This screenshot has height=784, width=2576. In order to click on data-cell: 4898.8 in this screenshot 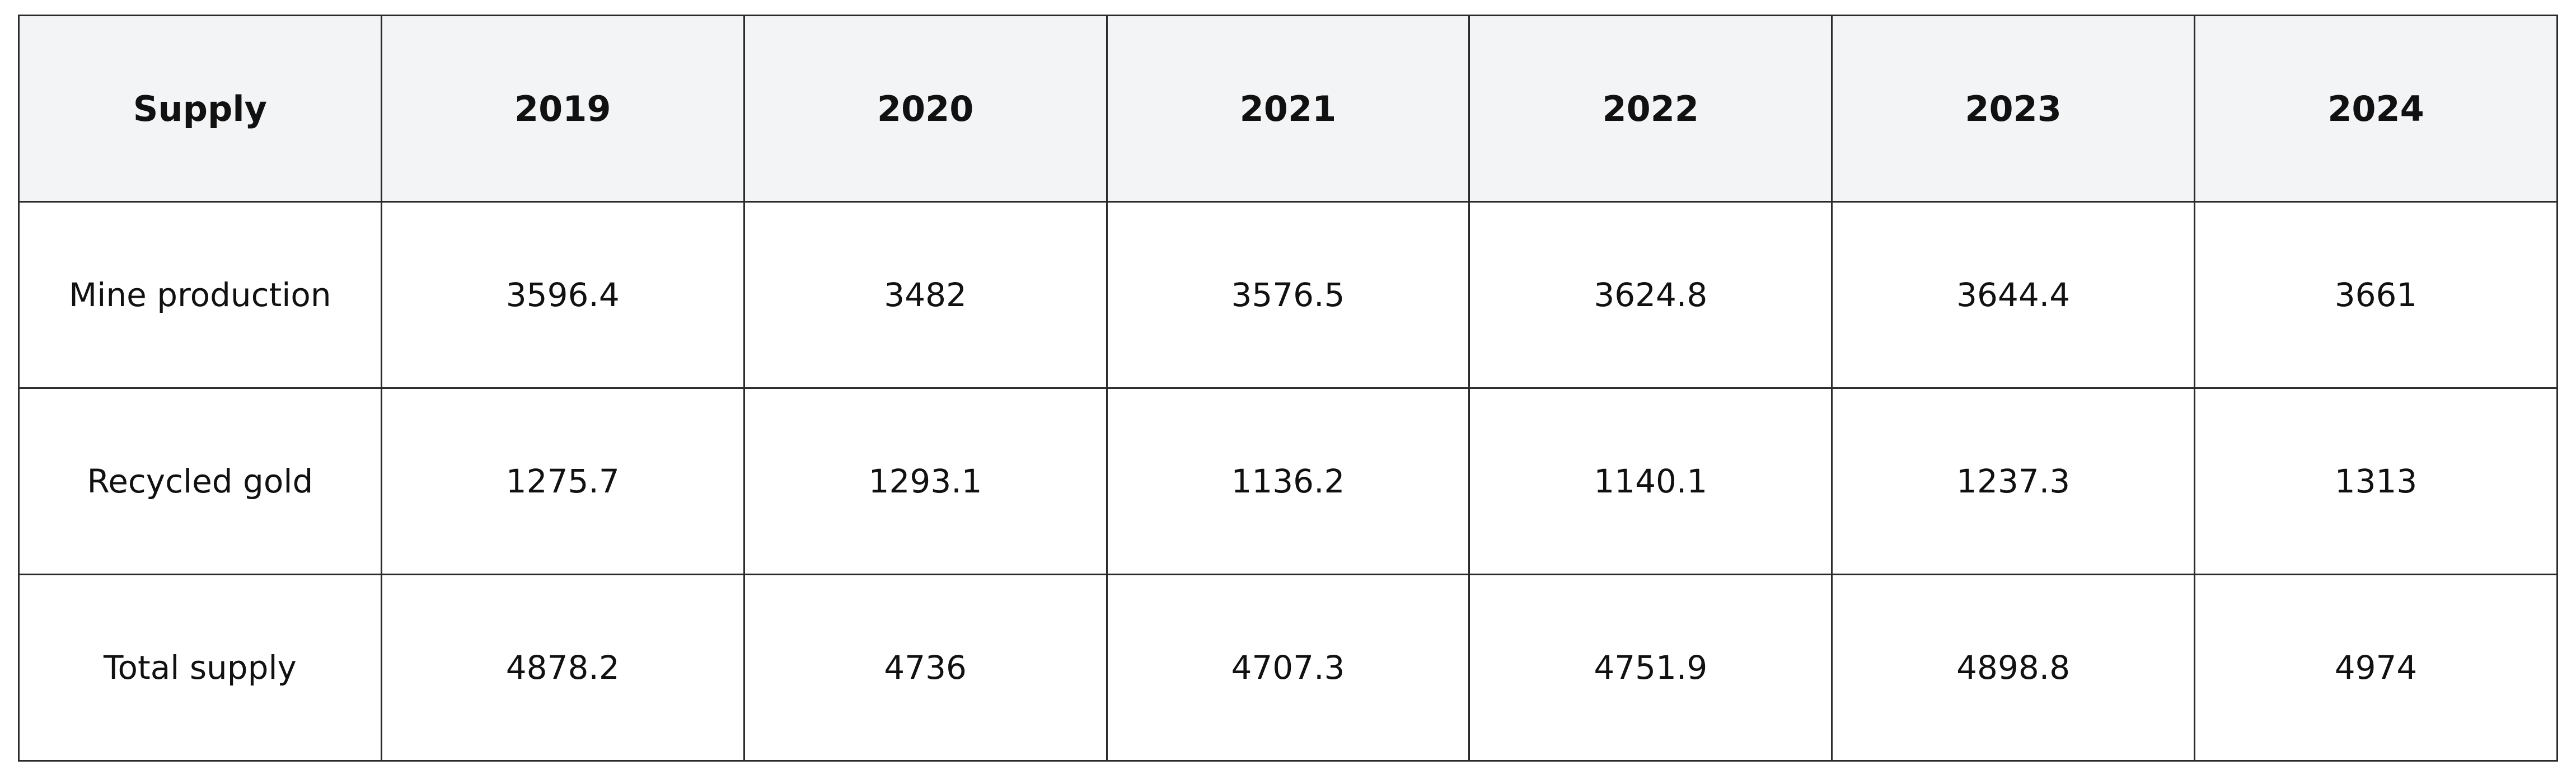, I will do `click(2014, 668)`.